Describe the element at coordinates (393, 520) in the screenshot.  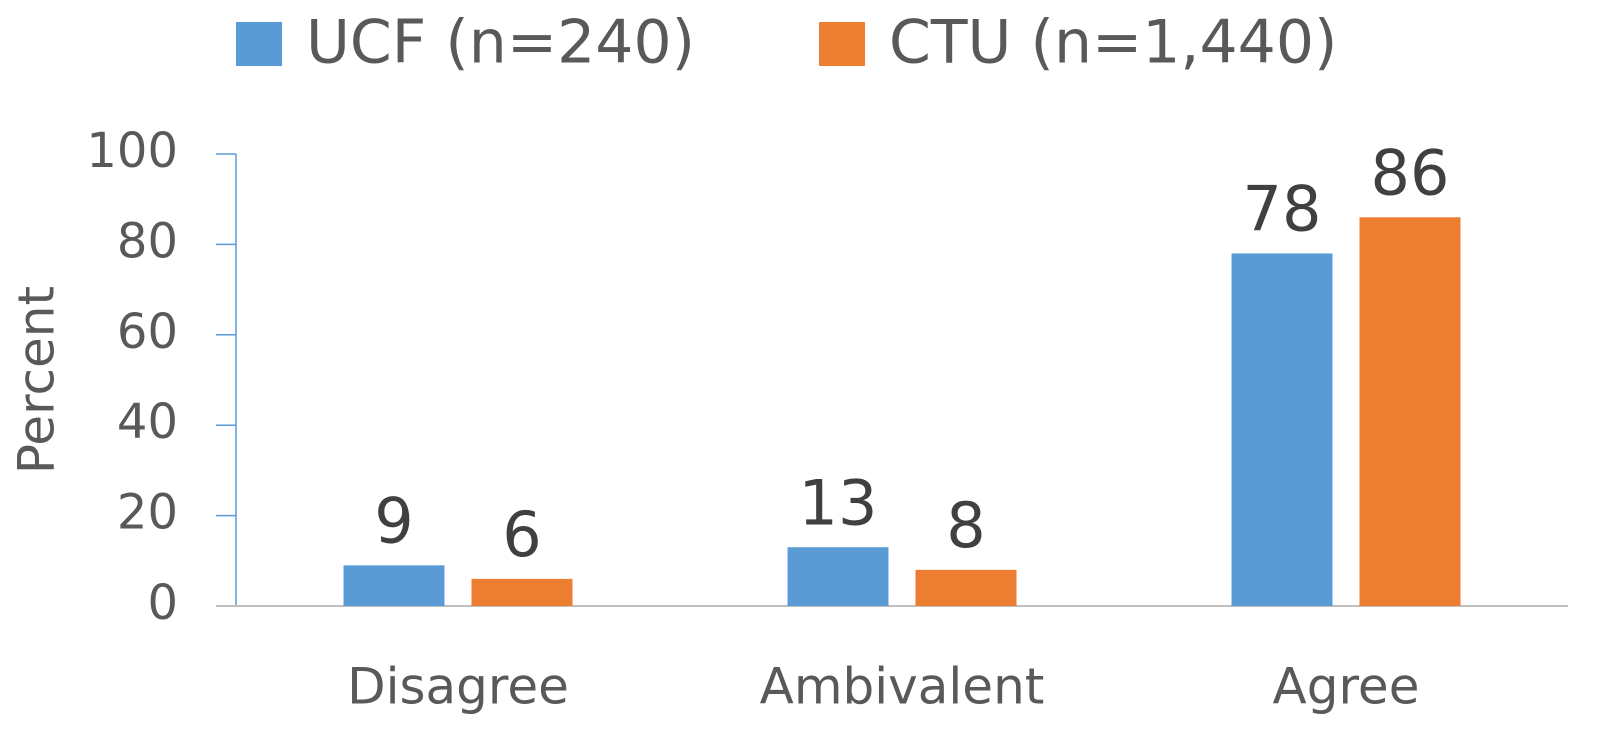
I see `data-label: 9` at that location.